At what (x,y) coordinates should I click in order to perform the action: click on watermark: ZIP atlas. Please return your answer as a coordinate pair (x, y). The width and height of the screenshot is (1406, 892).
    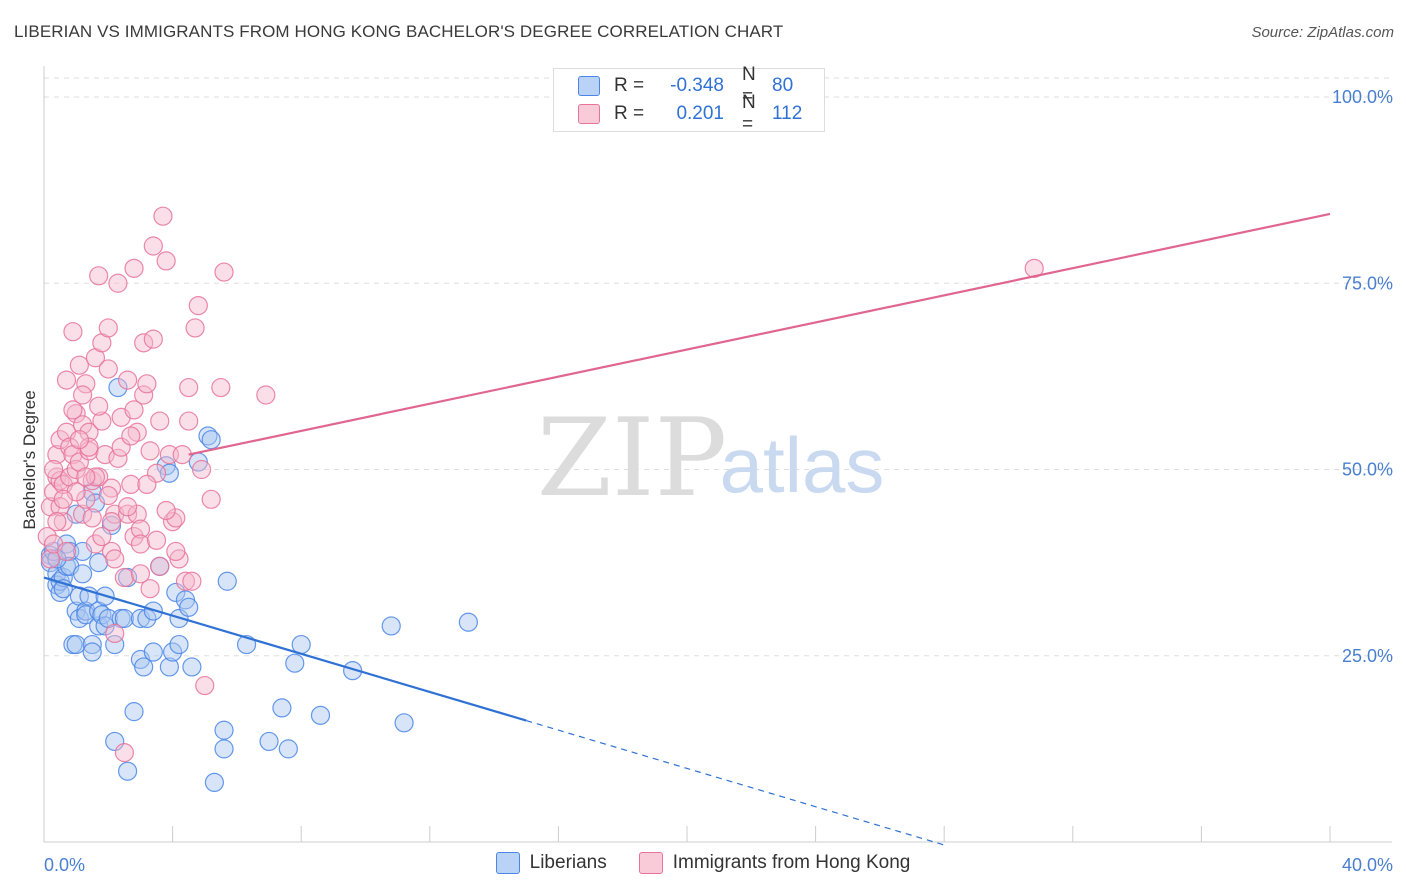
    Looking at the image, I should click on (711, 458).